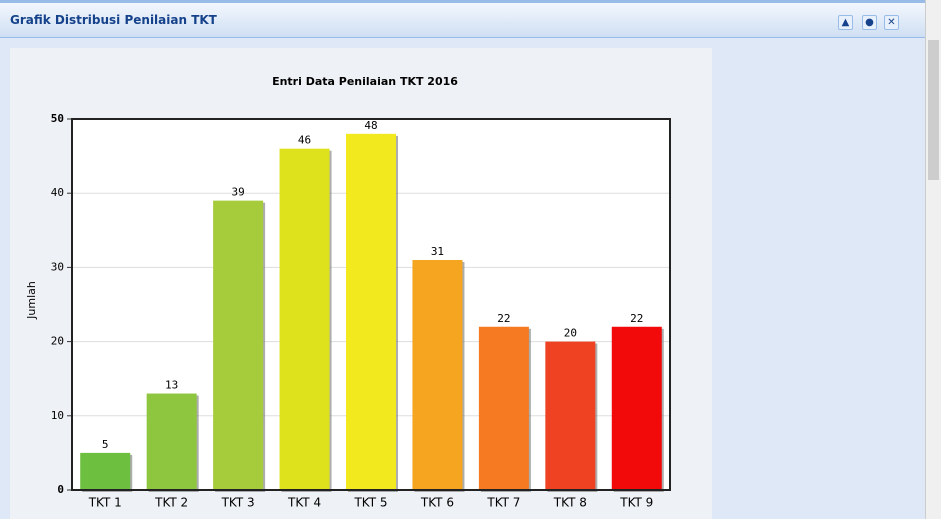 This screenshot has height=519, width=941. What do you see at coordinates (365, 81) in the screenshot?
I see `chart-title: Entri Data Penilaian TKT 2016` at bounding box center [365, 81].